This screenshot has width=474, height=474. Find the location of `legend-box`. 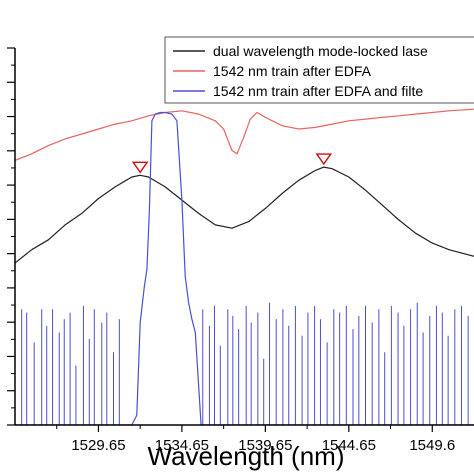

legend-box is located at coordinates (319, 70).